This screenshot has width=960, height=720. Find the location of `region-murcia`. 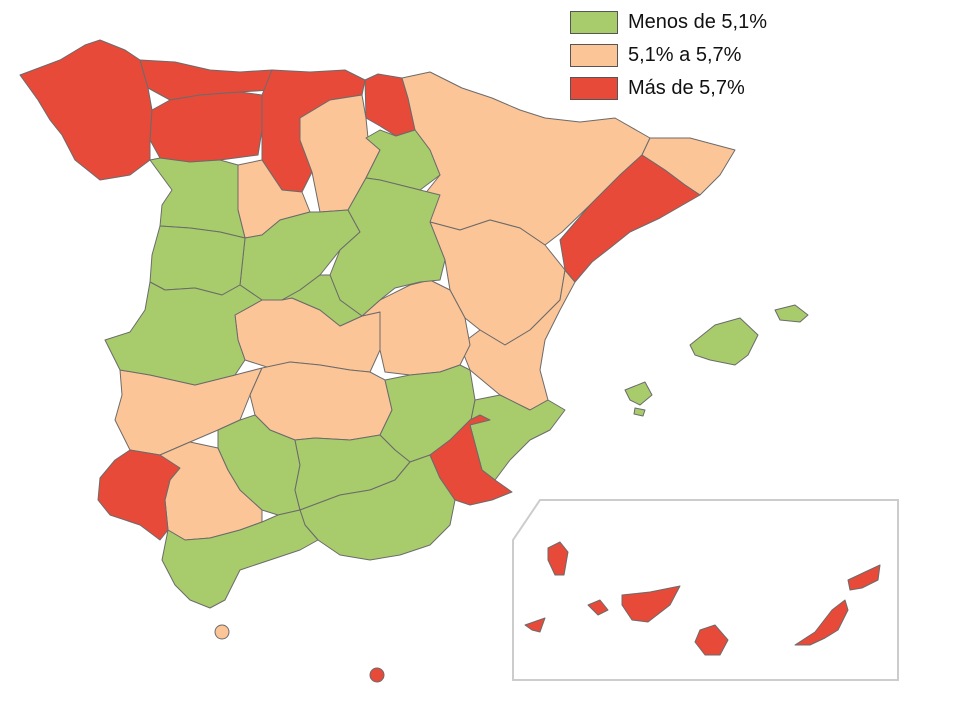

region-murcia is located at coordinates (471, 460).